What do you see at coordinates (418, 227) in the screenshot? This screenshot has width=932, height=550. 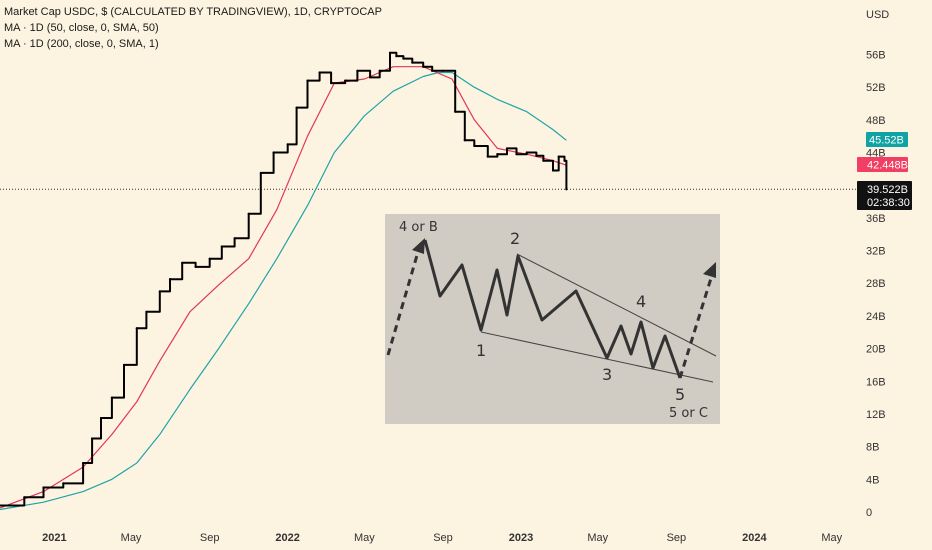 I see `label-4-or-b: 4 or B` at bounding box center [418, 227].